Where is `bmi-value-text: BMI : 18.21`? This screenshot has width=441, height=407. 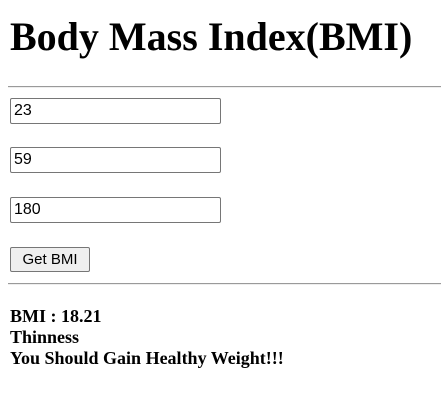 bmi-value-text: BMI : 18.21 is located at coordinates (56, 316).